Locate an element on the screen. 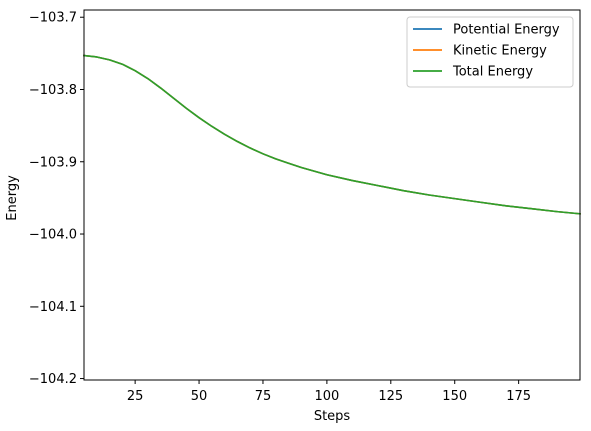 This screenshot has width=591, height=431. x-tick-label: 125 is located at coordinates (390, 396).